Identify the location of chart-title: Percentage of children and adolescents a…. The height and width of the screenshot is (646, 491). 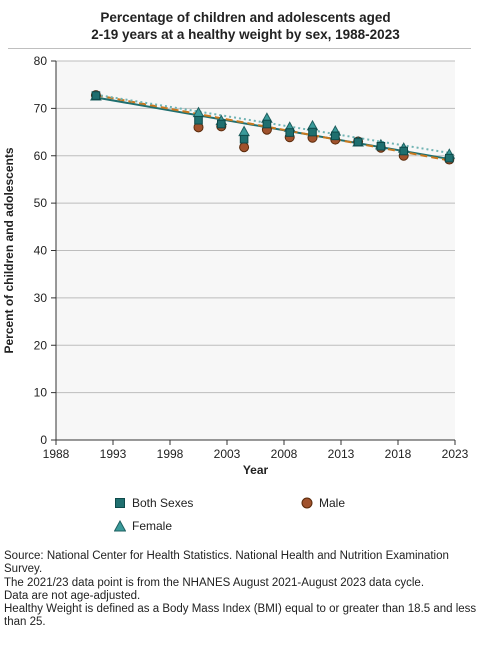
(245, 26).